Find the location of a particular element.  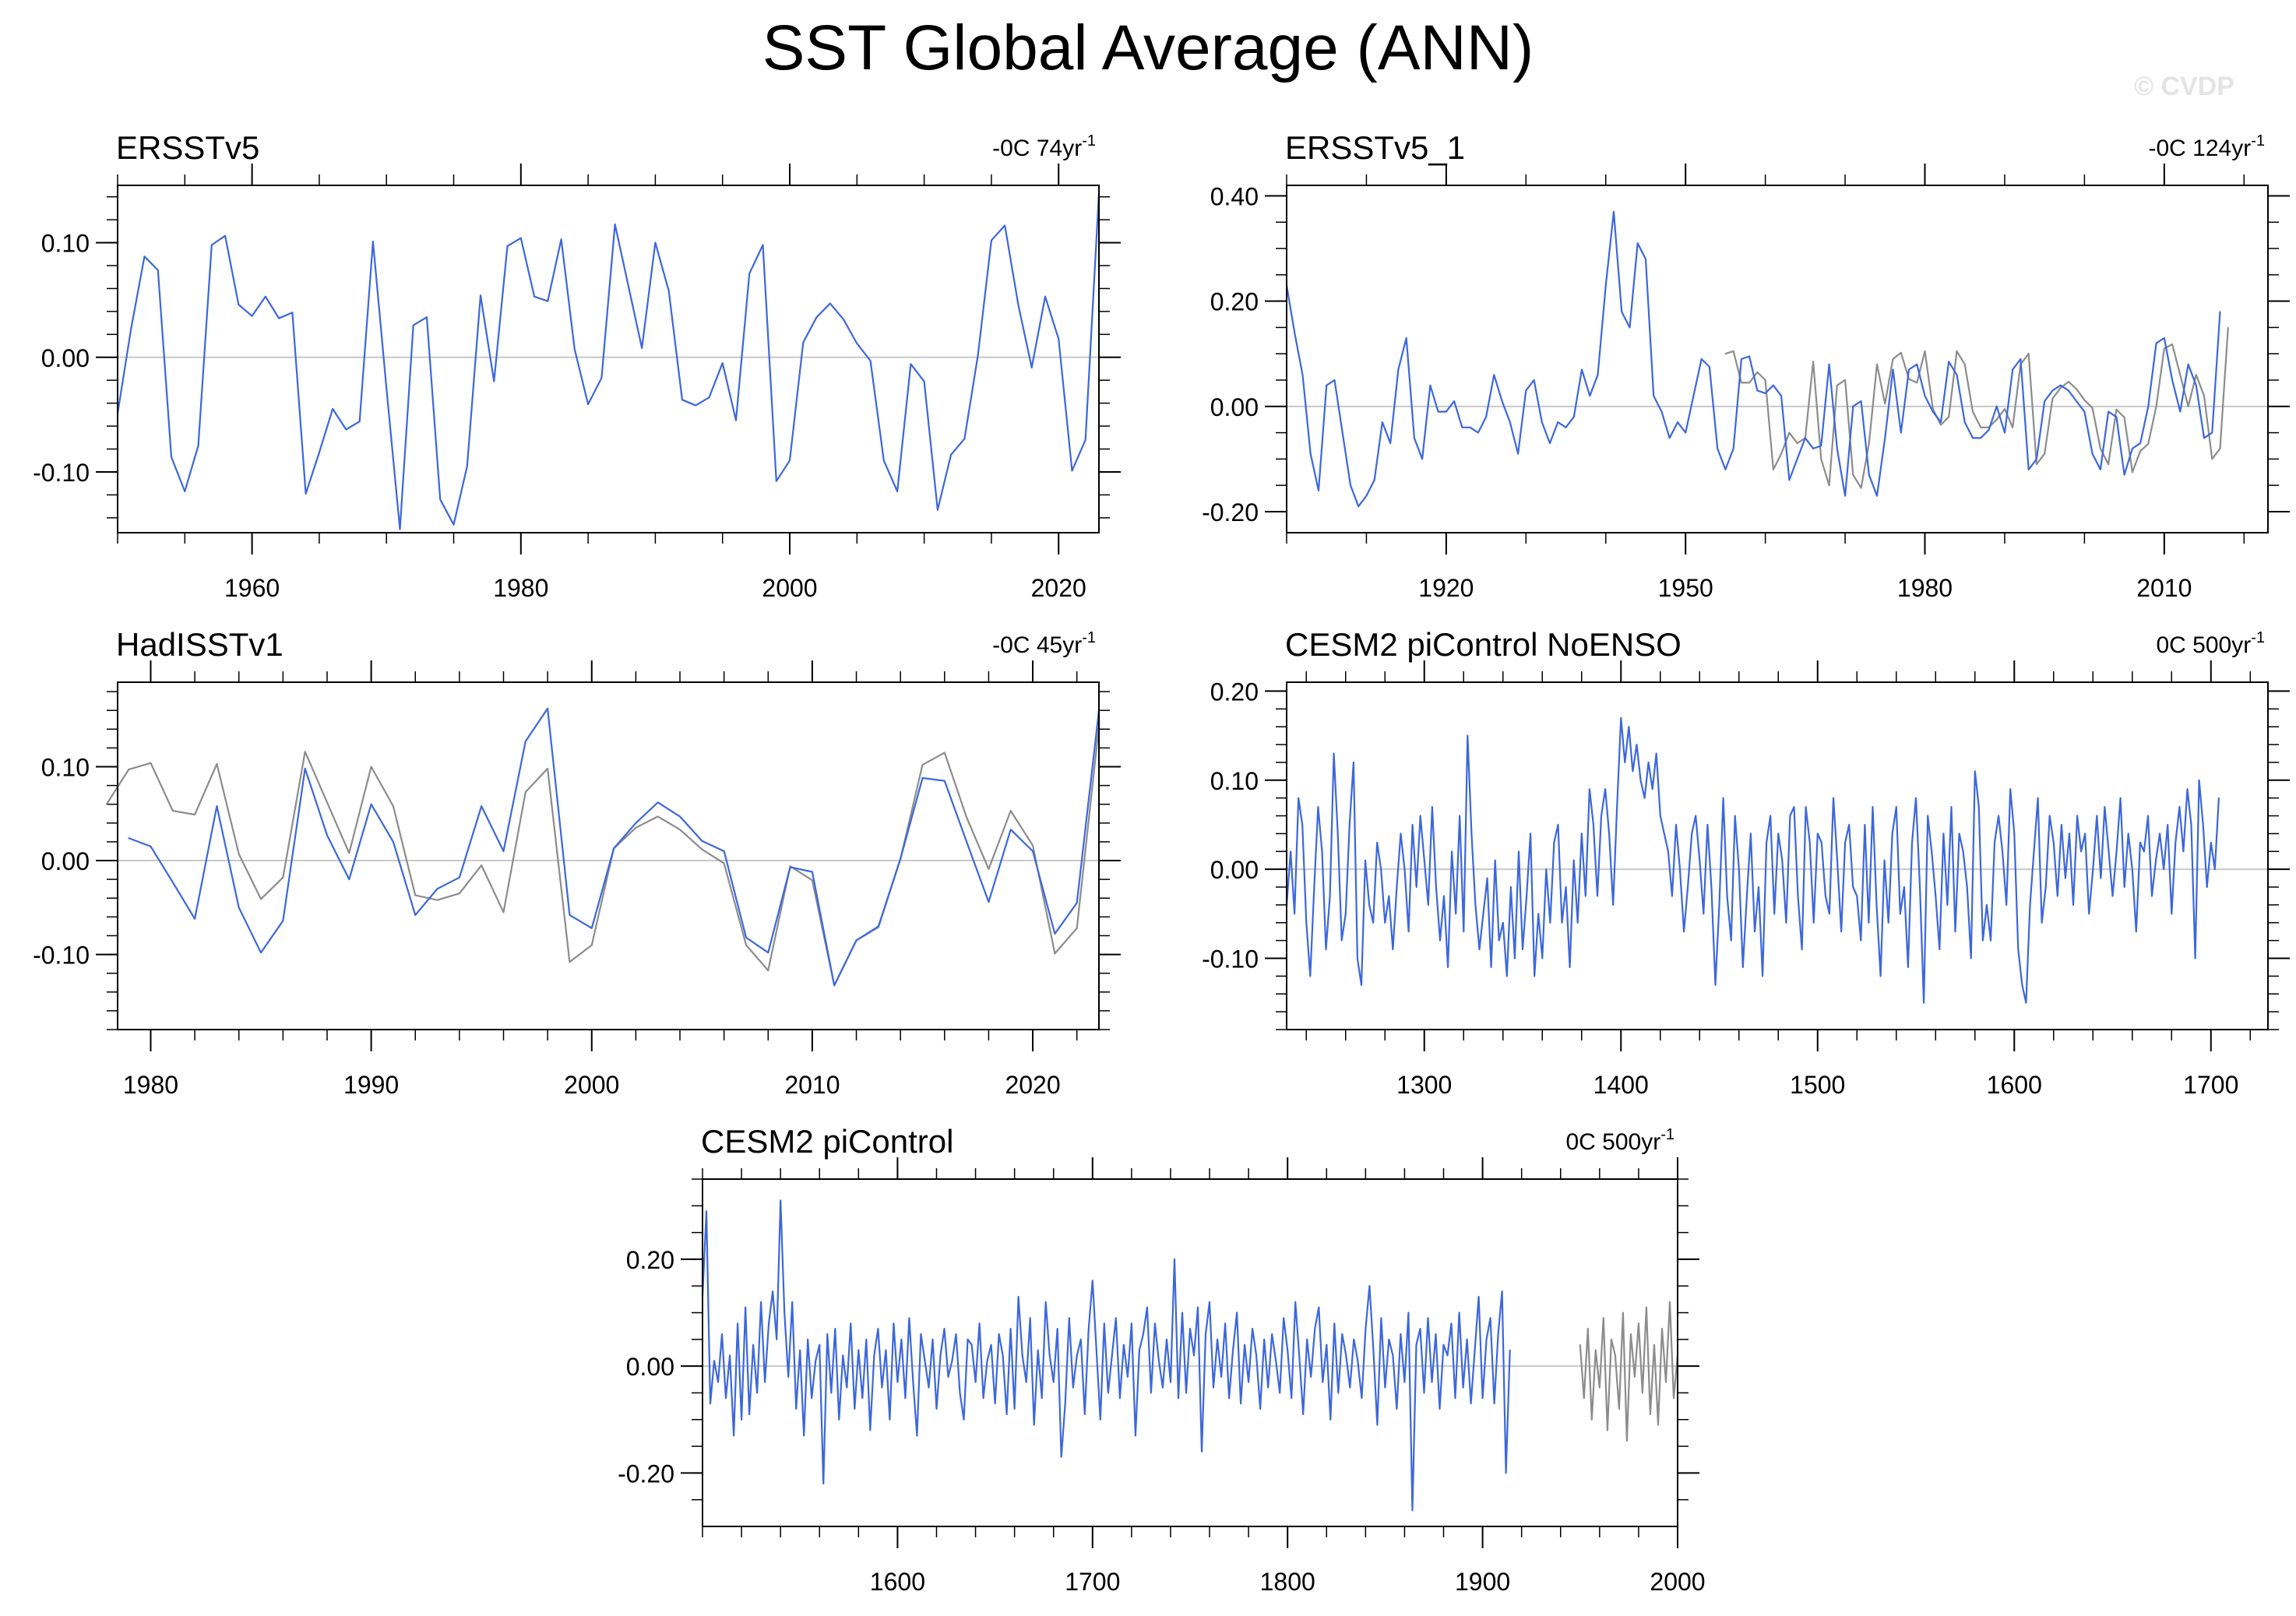

plot-frame is located at coordinates (608, 359).